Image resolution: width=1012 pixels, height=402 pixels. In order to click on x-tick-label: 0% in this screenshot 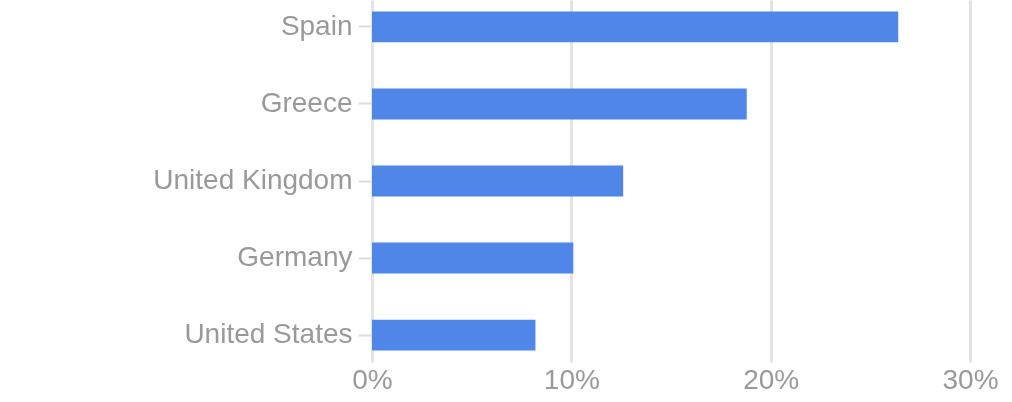, I will do `click(372, 379)`.